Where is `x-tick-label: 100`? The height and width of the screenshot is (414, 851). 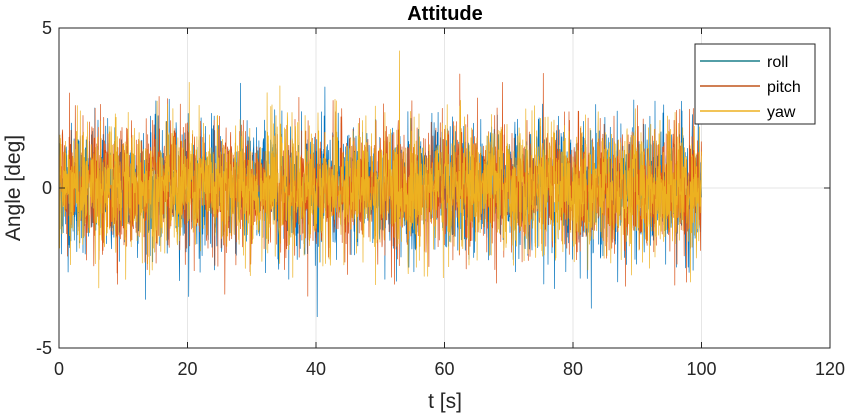
x-tick-label: 100 is located at coordinates (701, 369).